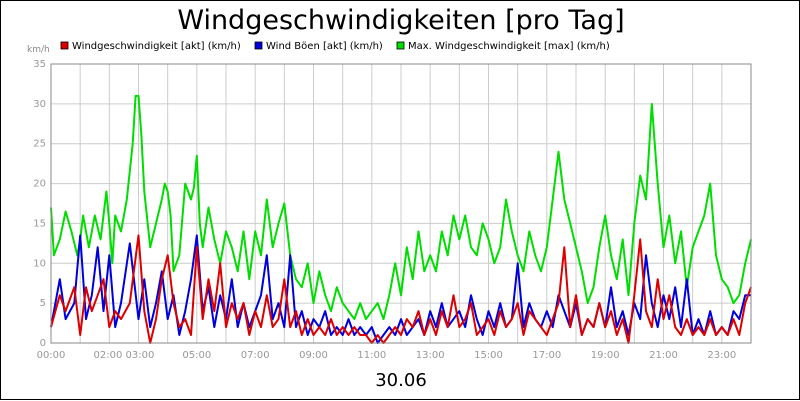 The width and height of the screenshot is (800, 401). I want to click on y-axis-unit-label: km/h, so click(38, 50).